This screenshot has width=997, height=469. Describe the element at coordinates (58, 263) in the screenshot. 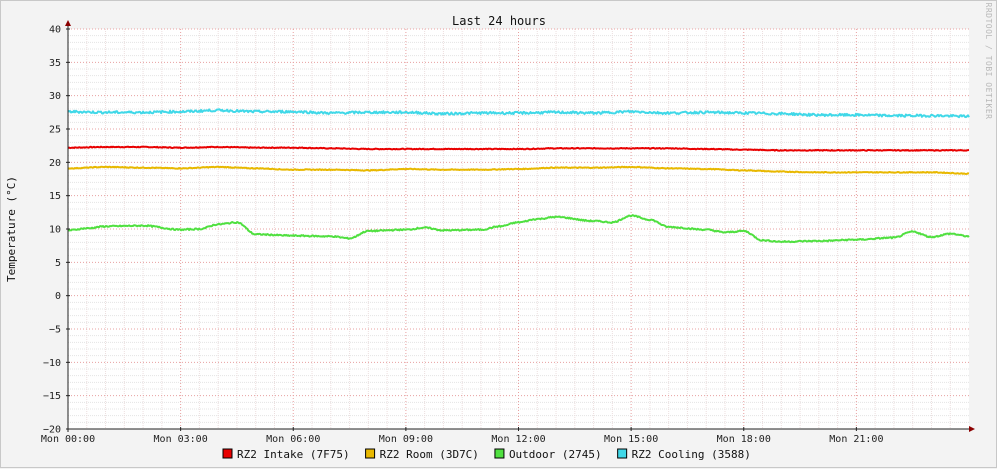

I see `y-tick-label: 5` at that location.